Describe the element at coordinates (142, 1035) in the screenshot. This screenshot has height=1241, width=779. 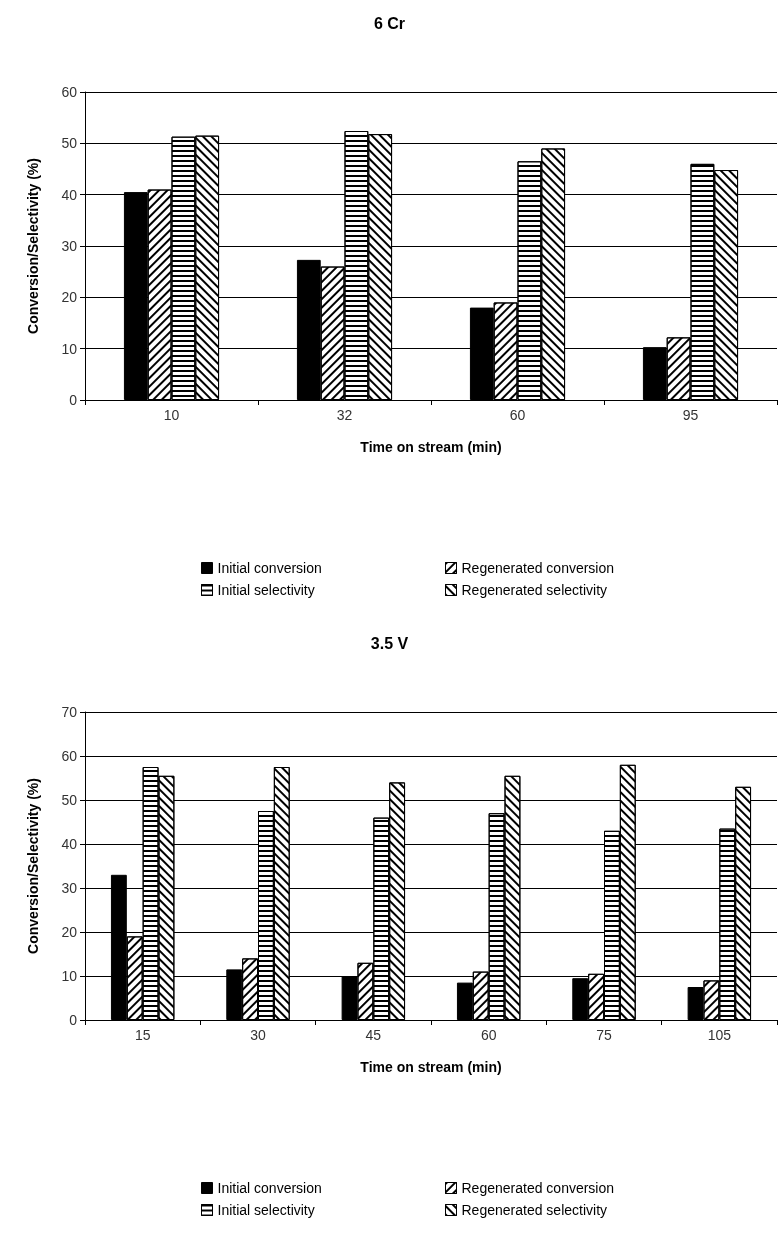
I see `x-tick-label: 15` at that location.